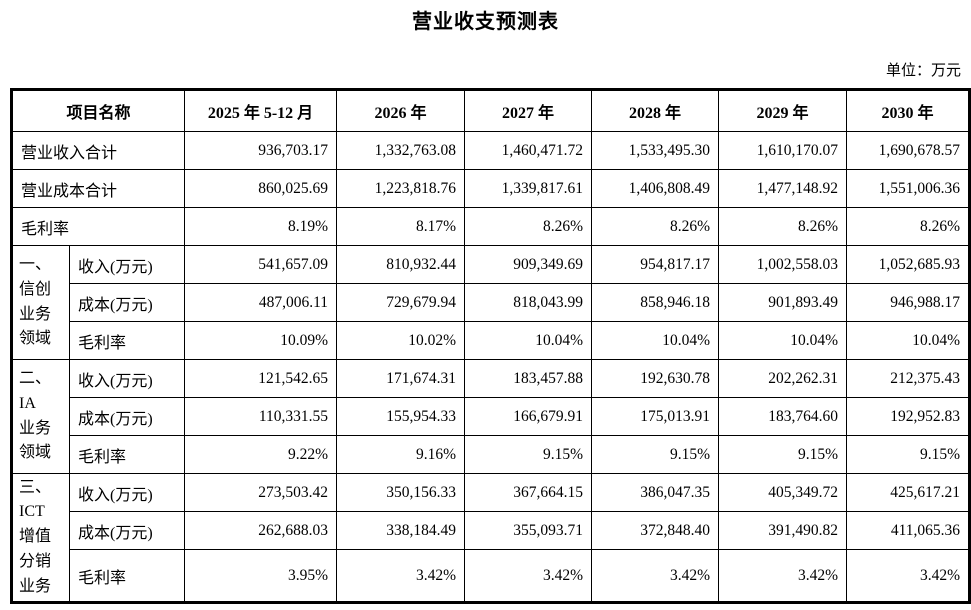  I want to click on column-header-2029: 2029 年, so click(783, 110).